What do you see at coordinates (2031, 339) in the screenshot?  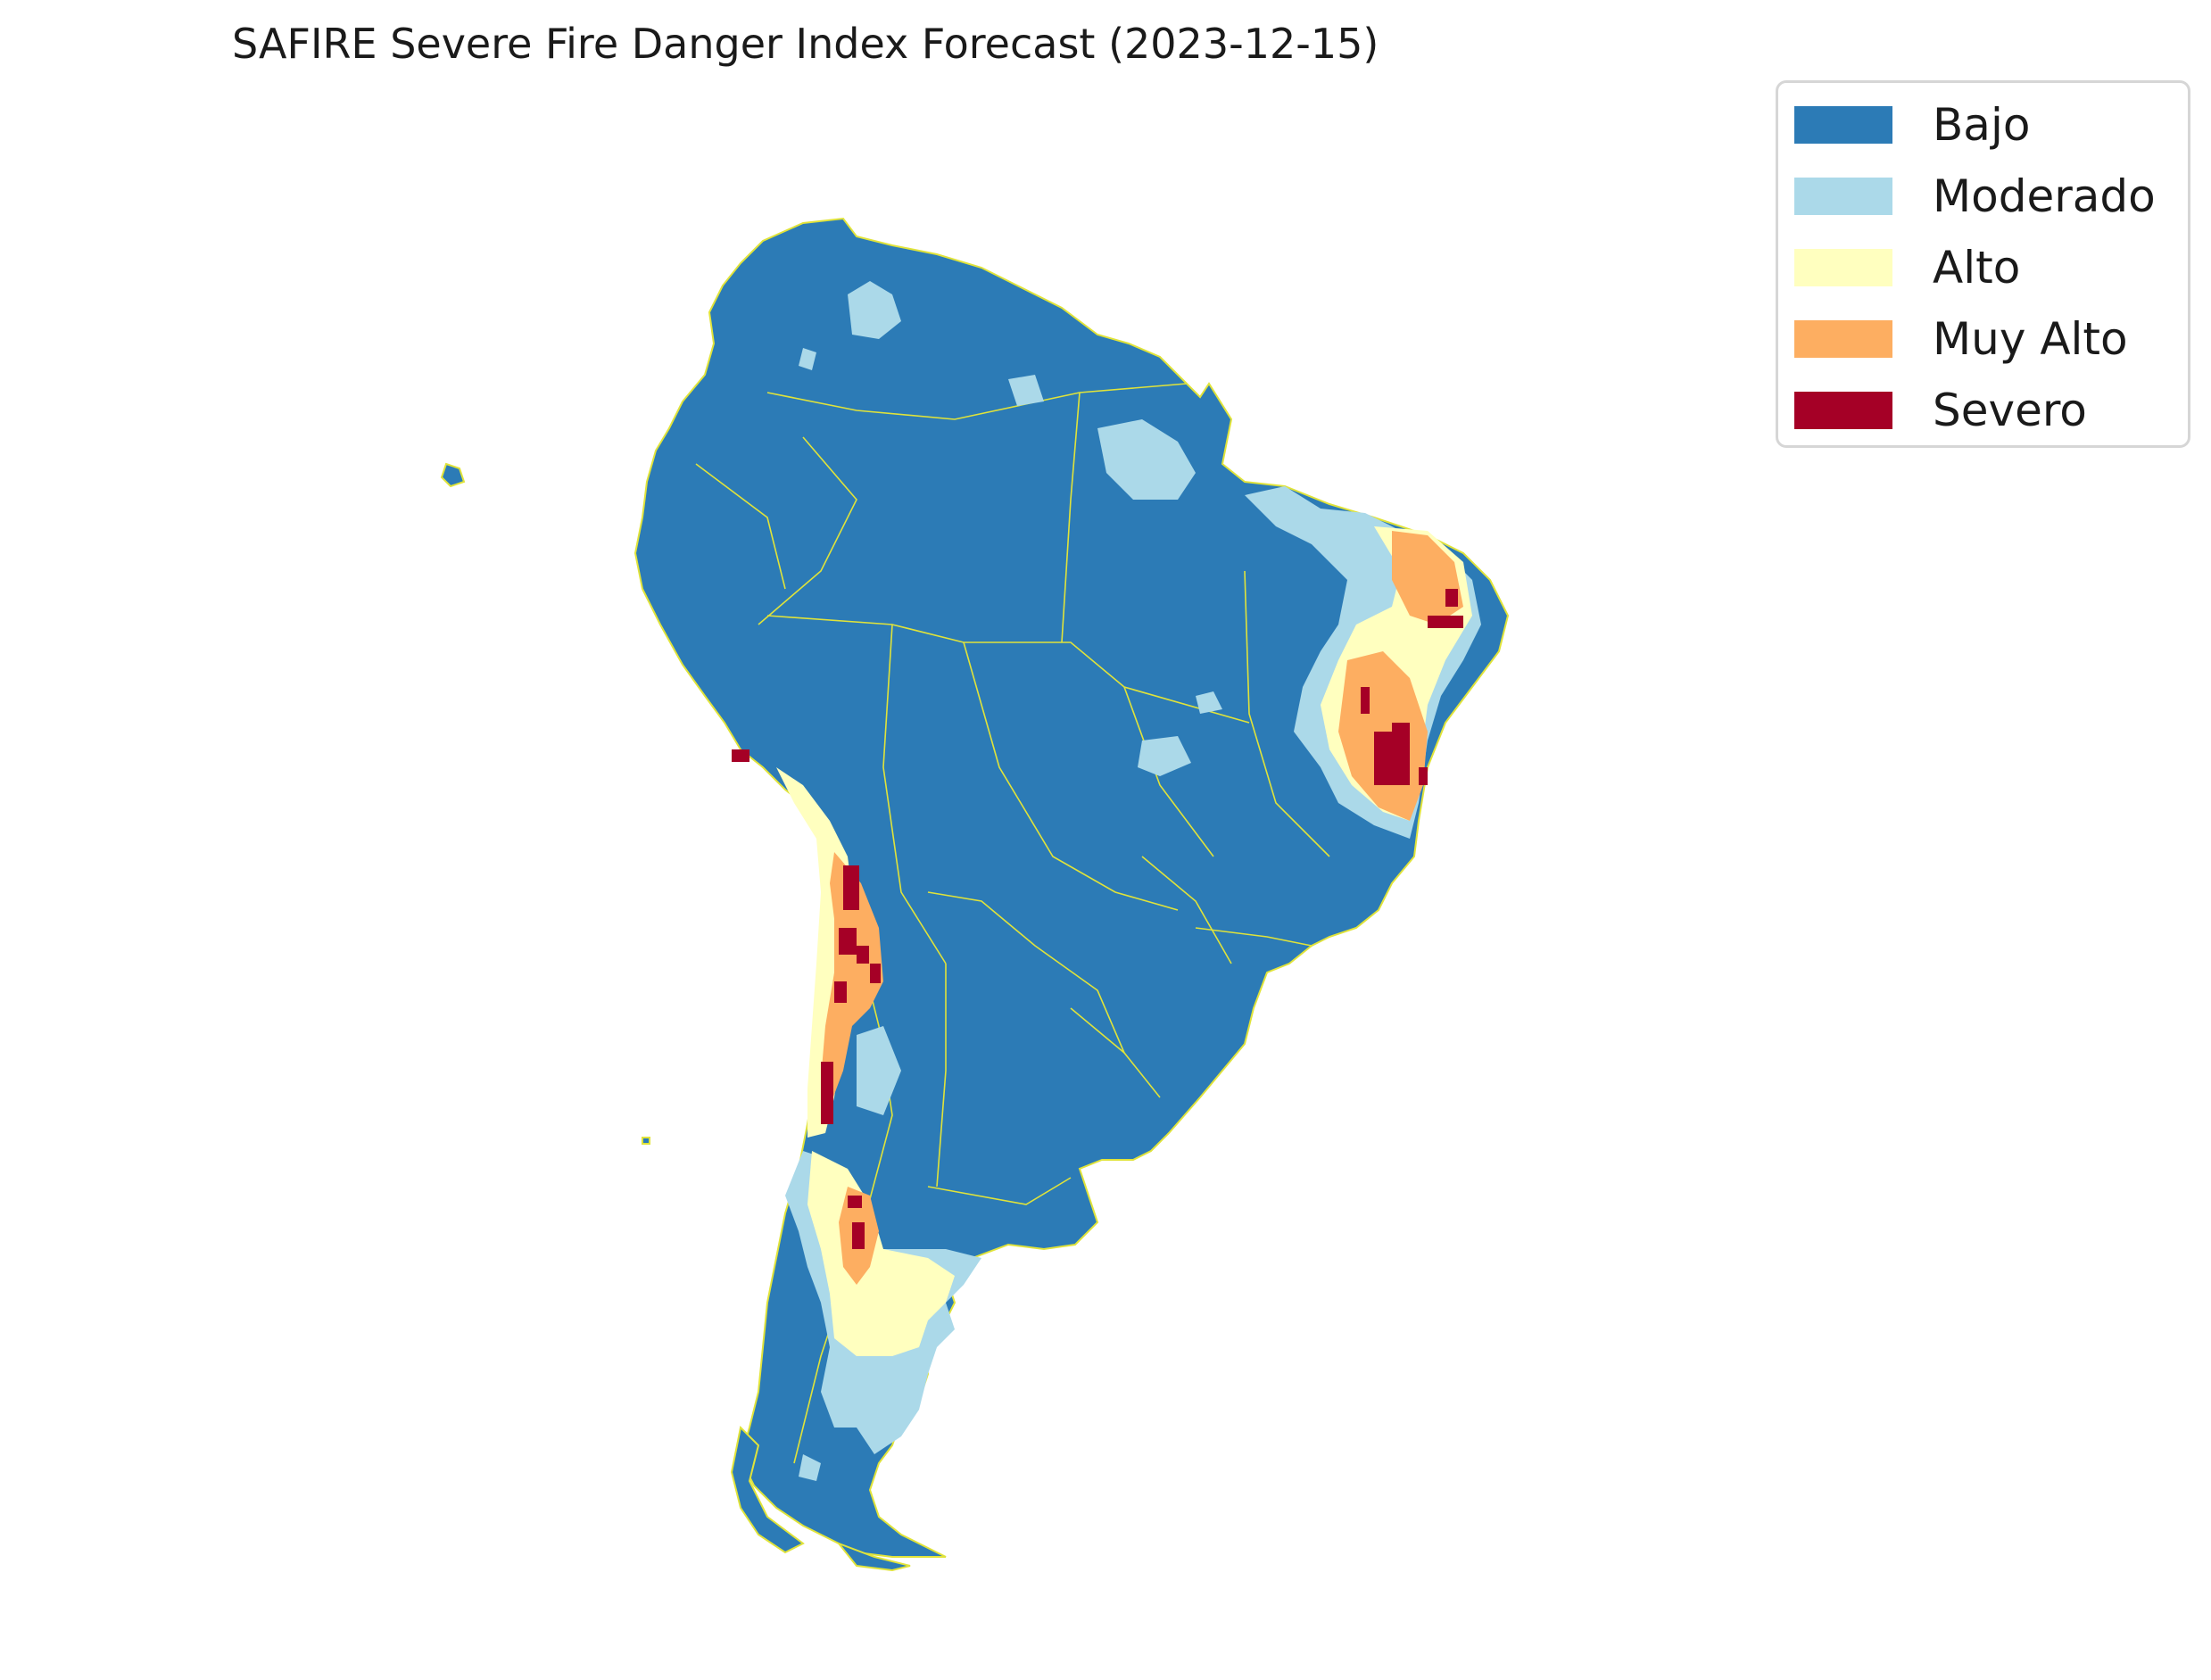 I see `legend-label: Muy Alto` at bounding box center [2031, 339].